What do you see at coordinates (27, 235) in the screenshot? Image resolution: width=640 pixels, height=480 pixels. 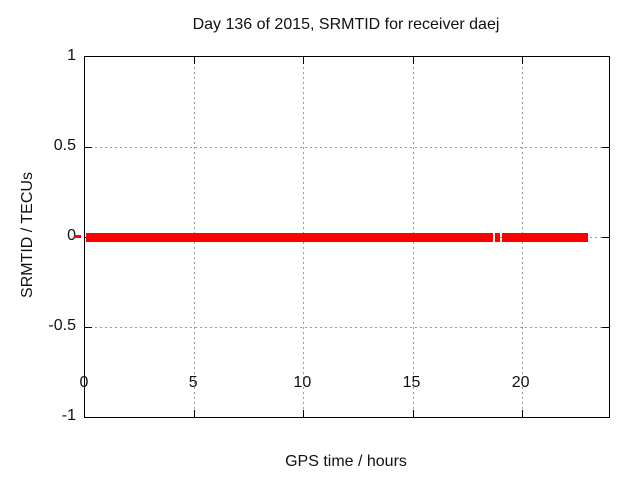 I see `y-axis-label: SRMTID / TECUs` at bounding box center [27, 235].